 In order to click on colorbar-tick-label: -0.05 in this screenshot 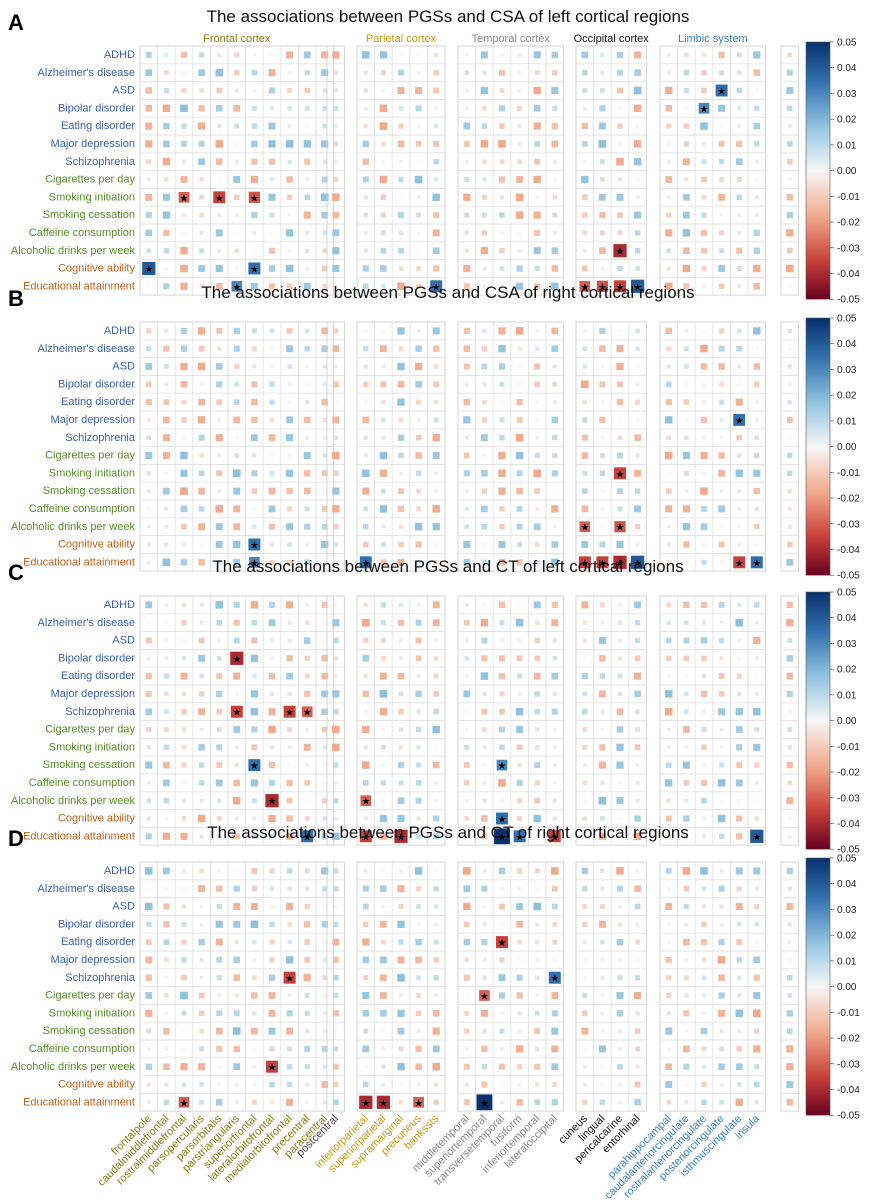, I will do `click(848, 850)`.